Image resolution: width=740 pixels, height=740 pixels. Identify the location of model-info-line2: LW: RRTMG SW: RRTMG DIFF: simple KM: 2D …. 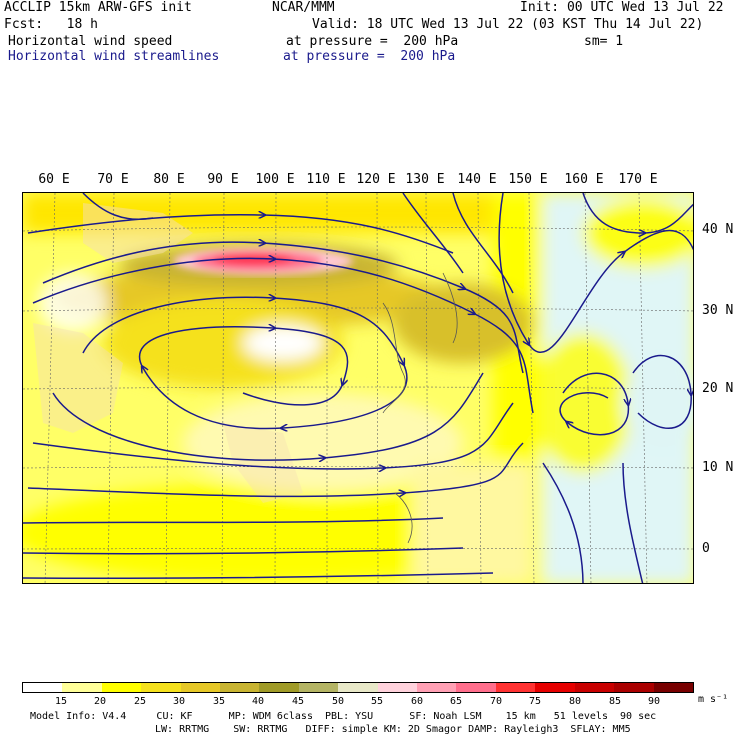
(393, 729).